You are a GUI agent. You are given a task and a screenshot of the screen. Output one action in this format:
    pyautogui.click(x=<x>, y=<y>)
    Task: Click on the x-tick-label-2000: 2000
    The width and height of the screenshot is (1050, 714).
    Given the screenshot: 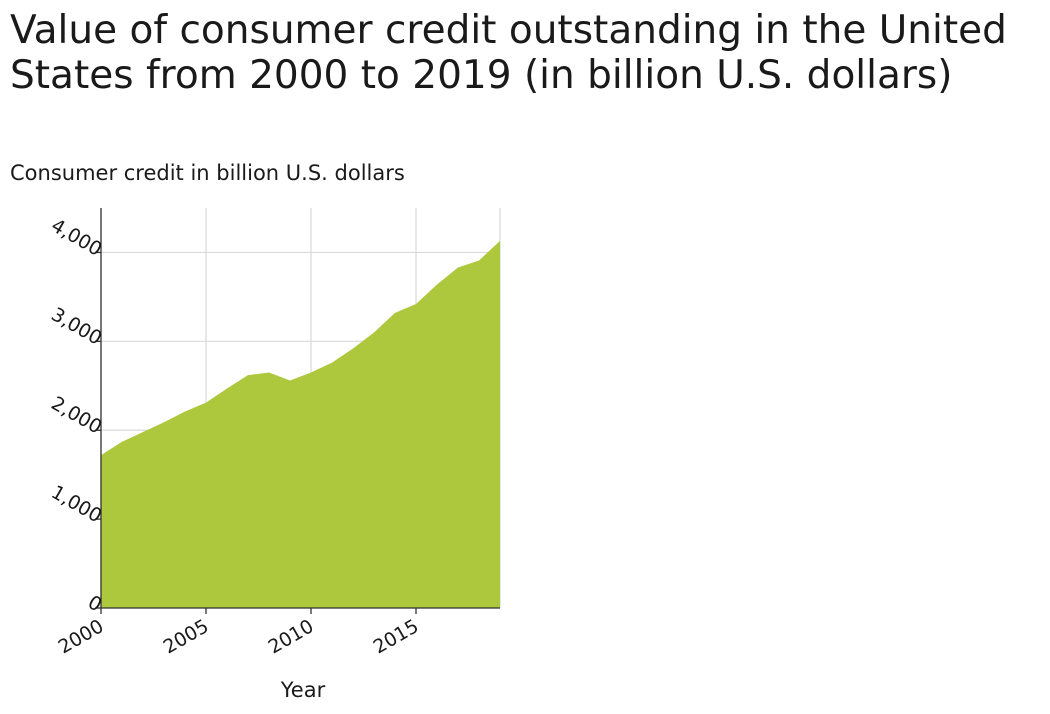 What is the action you would take?
    pyautogui.click(x=81, y=636)
    